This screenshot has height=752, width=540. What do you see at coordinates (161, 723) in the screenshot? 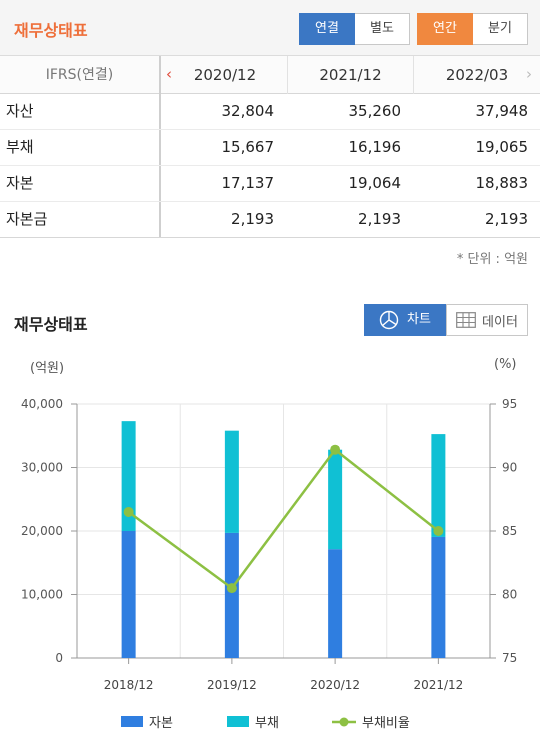
I see `legend-label: 자본` at bounding box center [161, 723].